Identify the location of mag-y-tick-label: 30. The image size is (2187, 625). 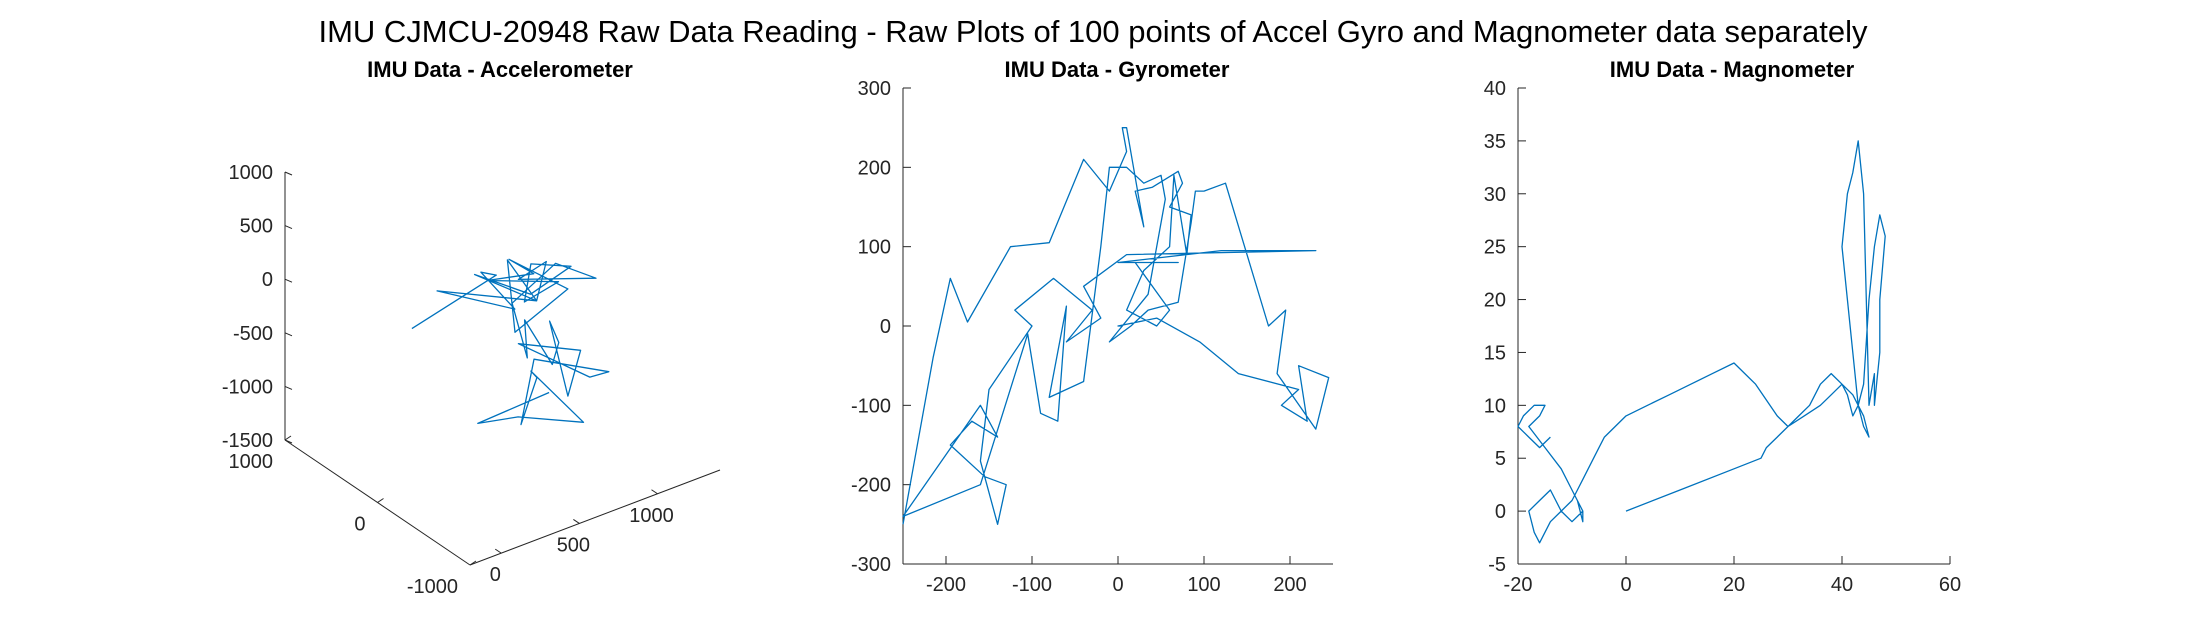
(1495, 195).